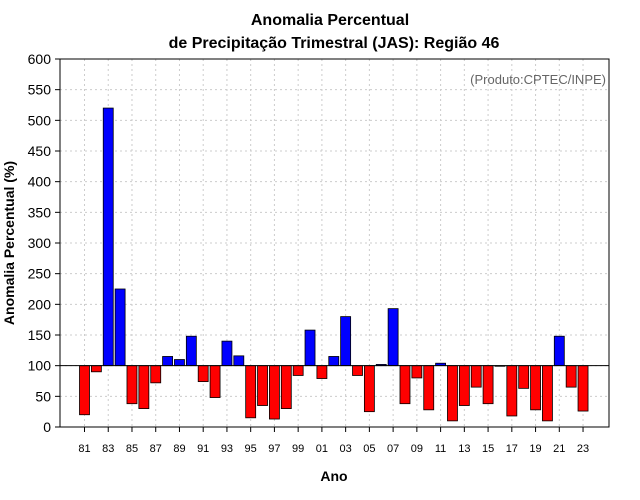 This screenshot has height=500, width=640. What do you see at coordinates (108, 449) in the screenshot?
I see `x-tick-label: 83` at bounding box center [108, 449].